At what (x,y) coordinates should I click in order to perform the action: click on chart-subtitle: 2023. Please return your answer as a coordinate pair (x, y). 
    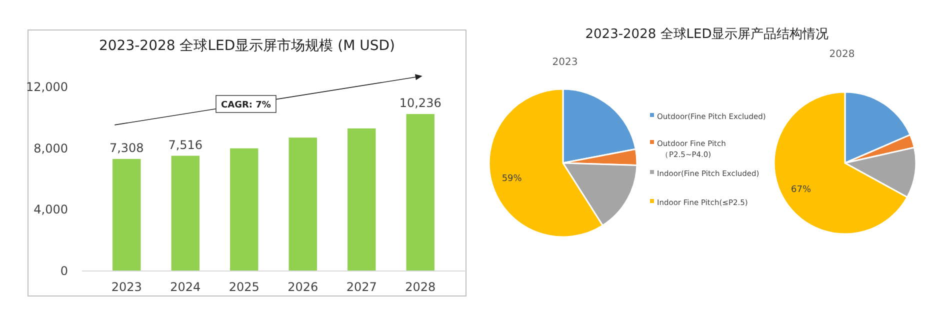
    Looking at the image, I should click on (565, 62).